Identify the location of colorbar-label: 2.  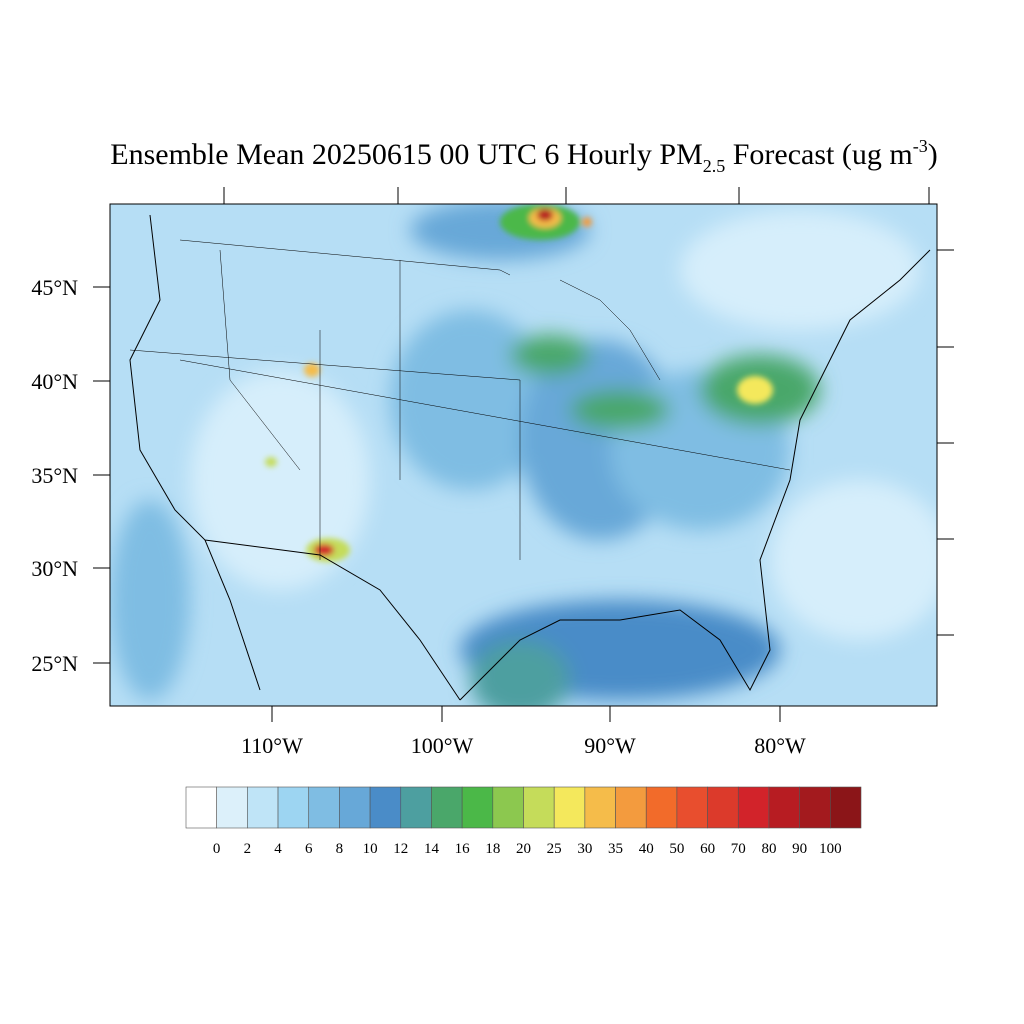
(248, 849).